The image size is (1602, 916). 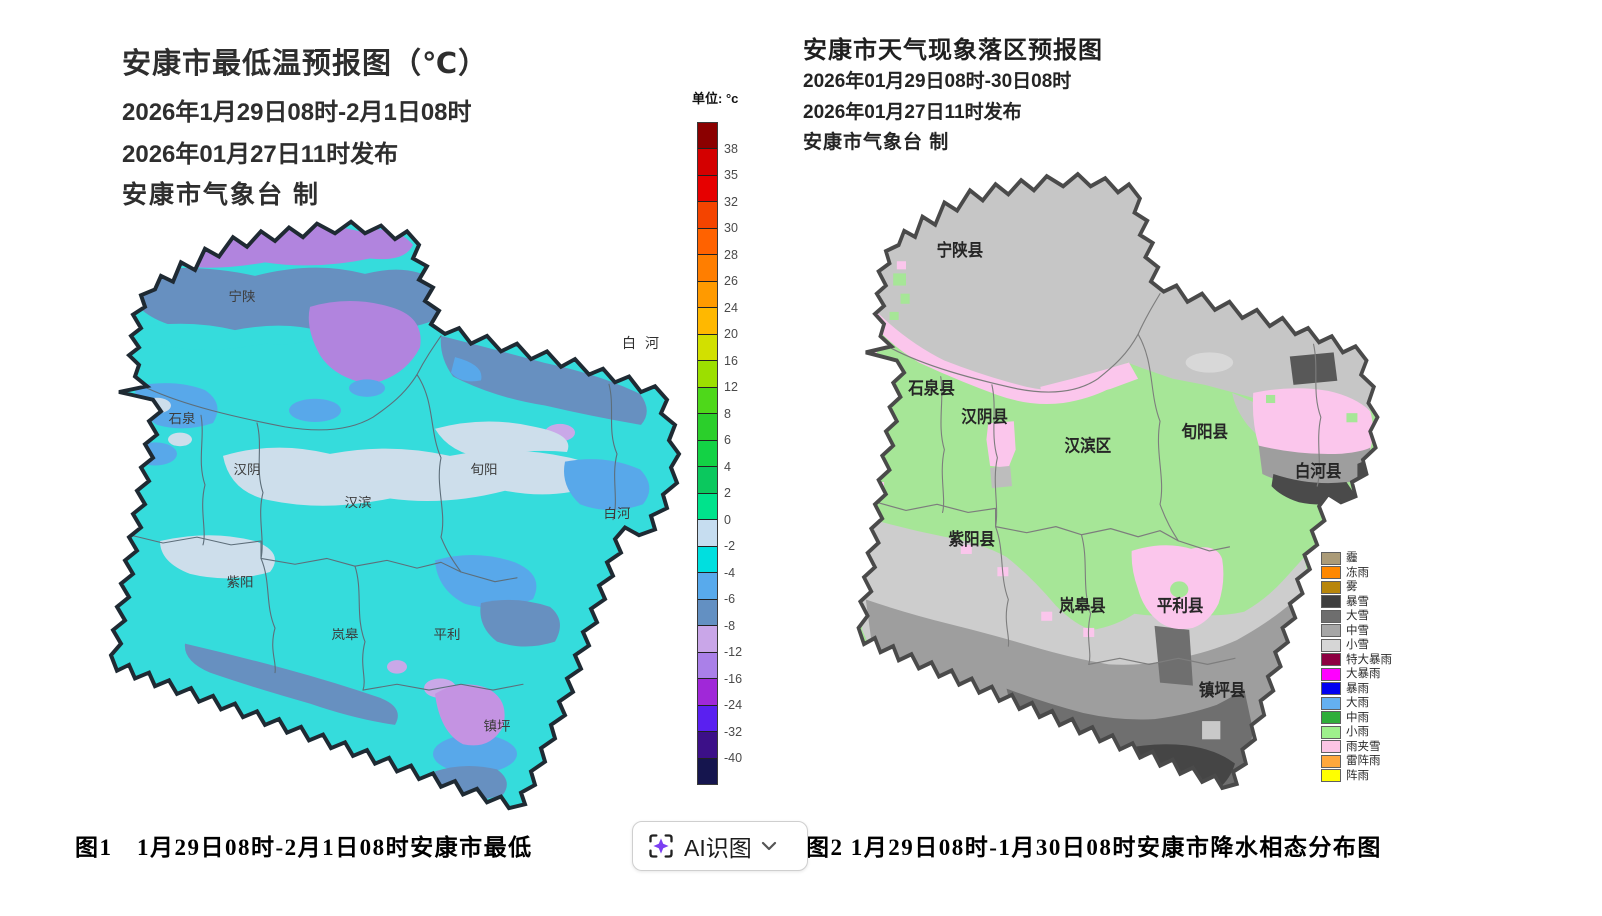 What do you see at coordinates (1357, 601) in the screenshot?
I see `legend-label: 暴雪` at bounding box center [1357, 601].